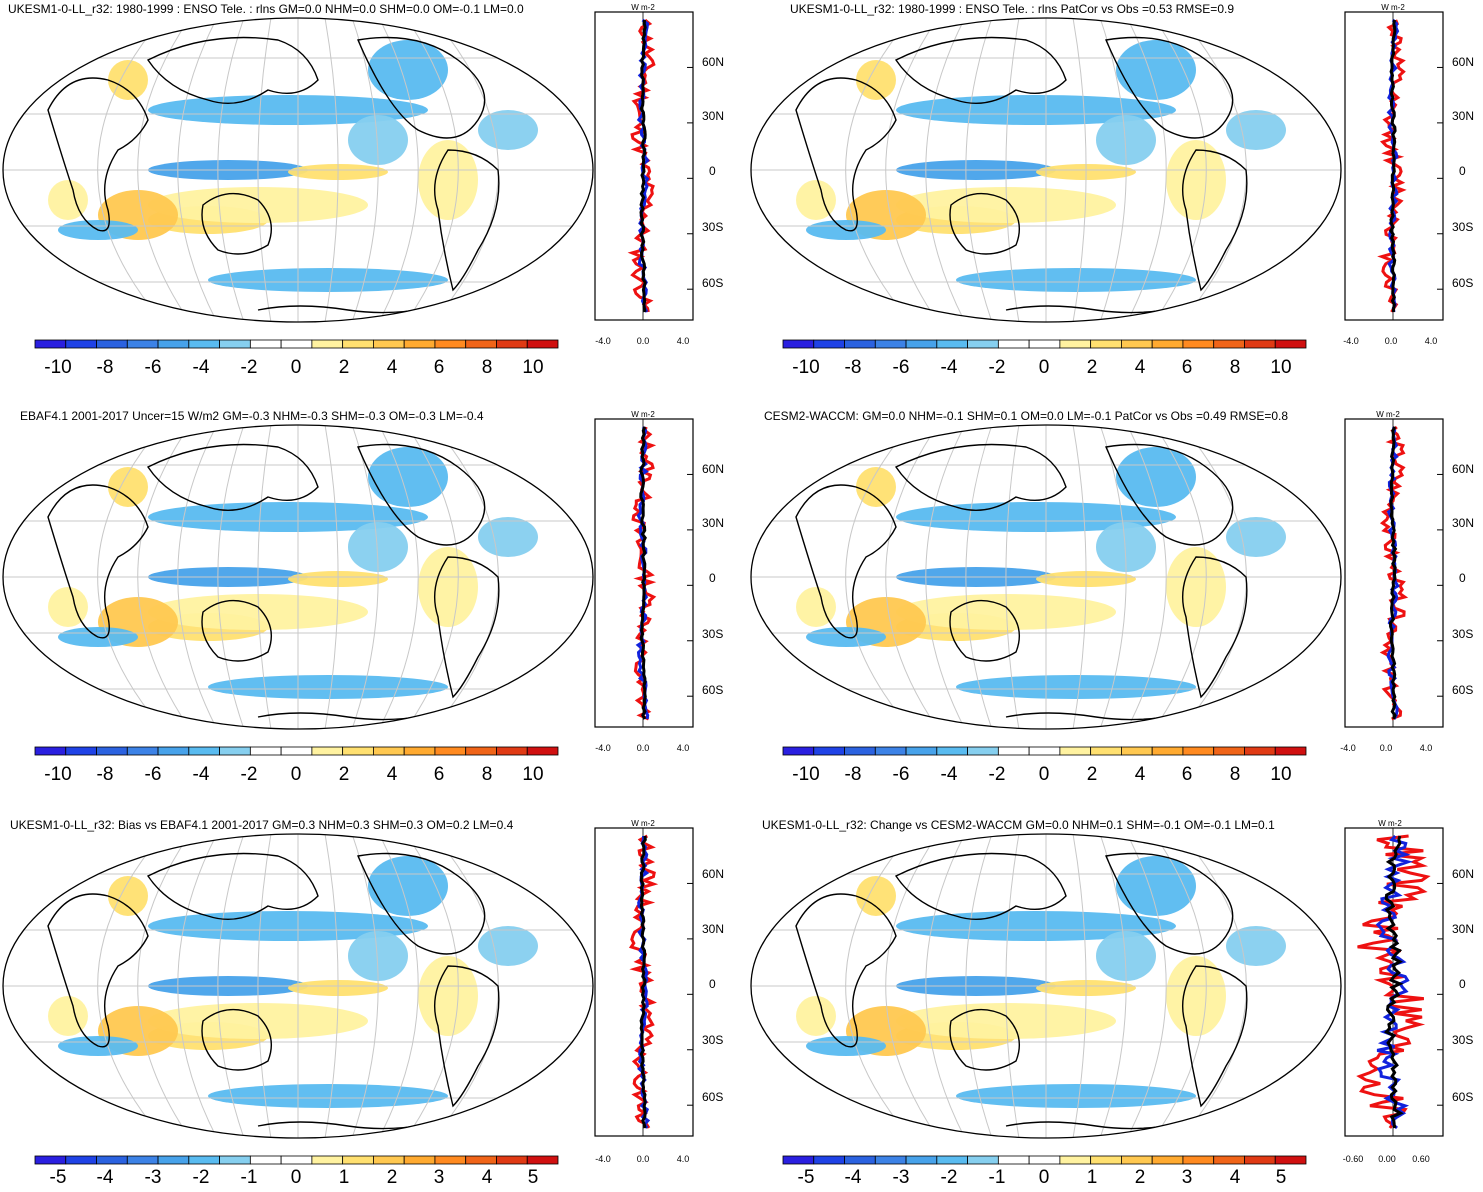 The height and width of the screenshot is (1192, 1483). I want to click on colorbar-label: -8, so click(853, 774).